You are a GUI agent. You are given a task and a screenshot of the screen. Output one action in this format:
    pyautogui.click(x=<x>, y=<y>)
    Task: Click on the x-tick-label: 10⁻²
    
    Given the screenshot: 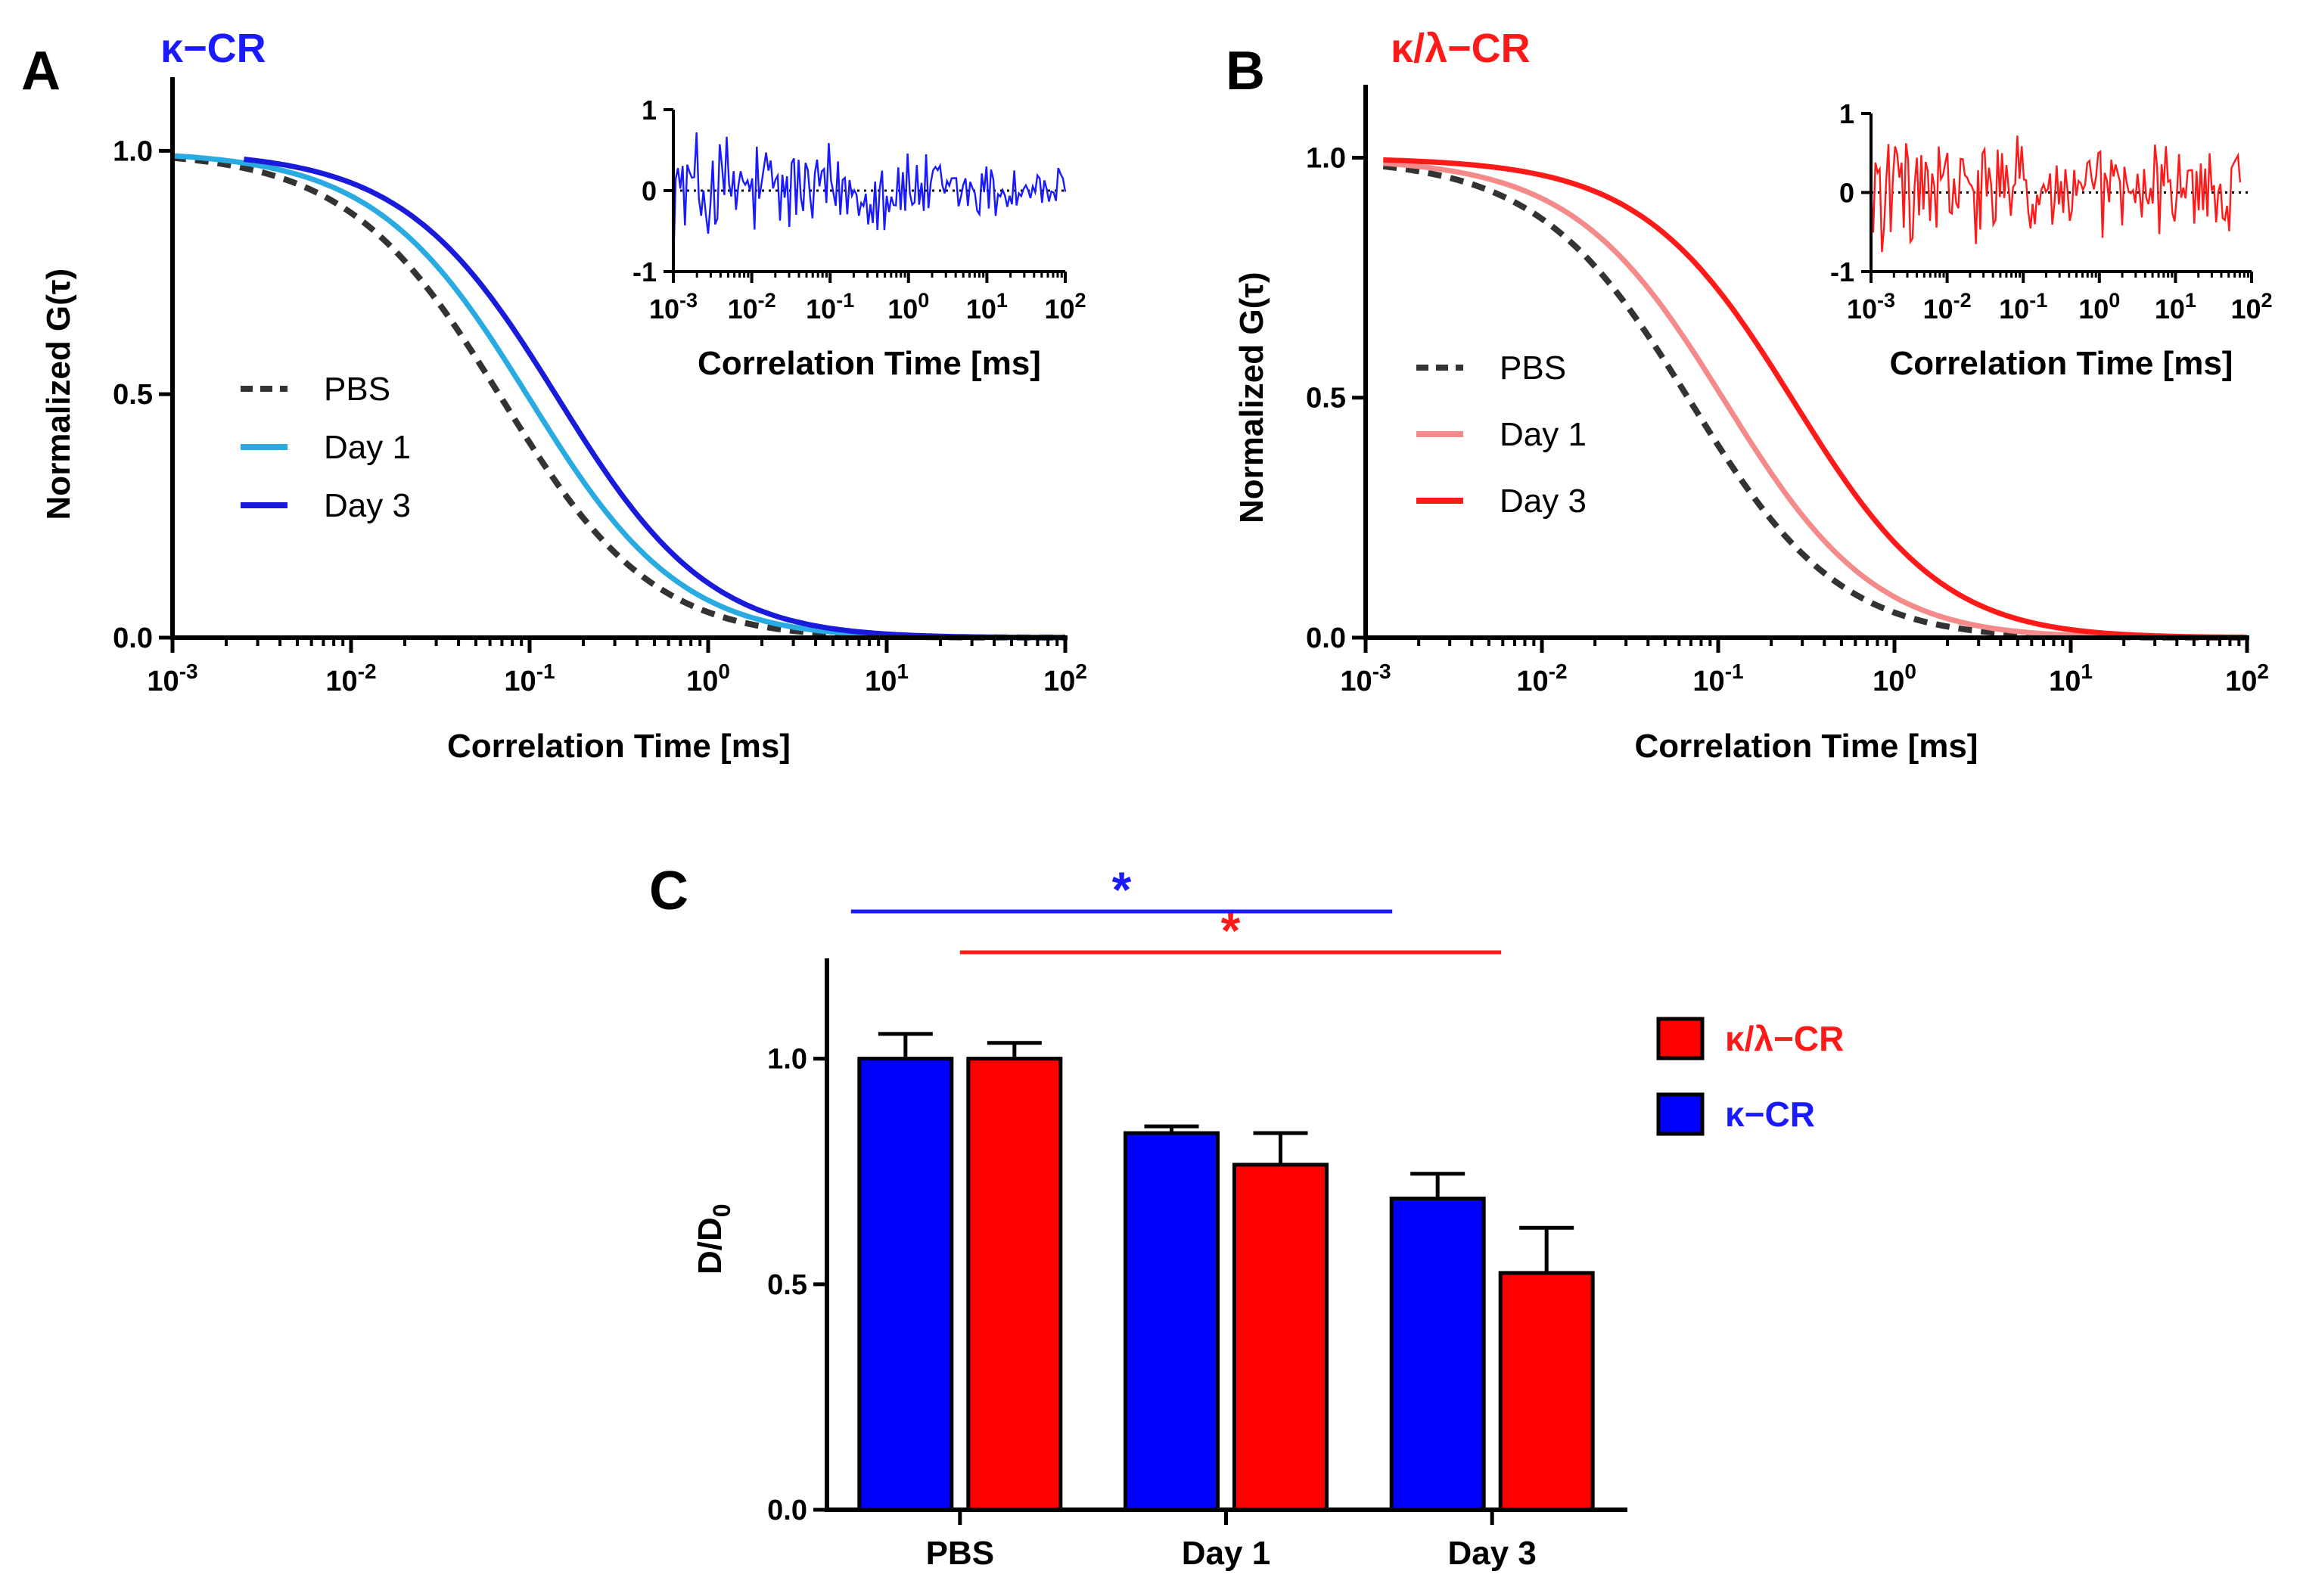 What is the action you would take?
    pyautogui.click(x=350, y=678)
    